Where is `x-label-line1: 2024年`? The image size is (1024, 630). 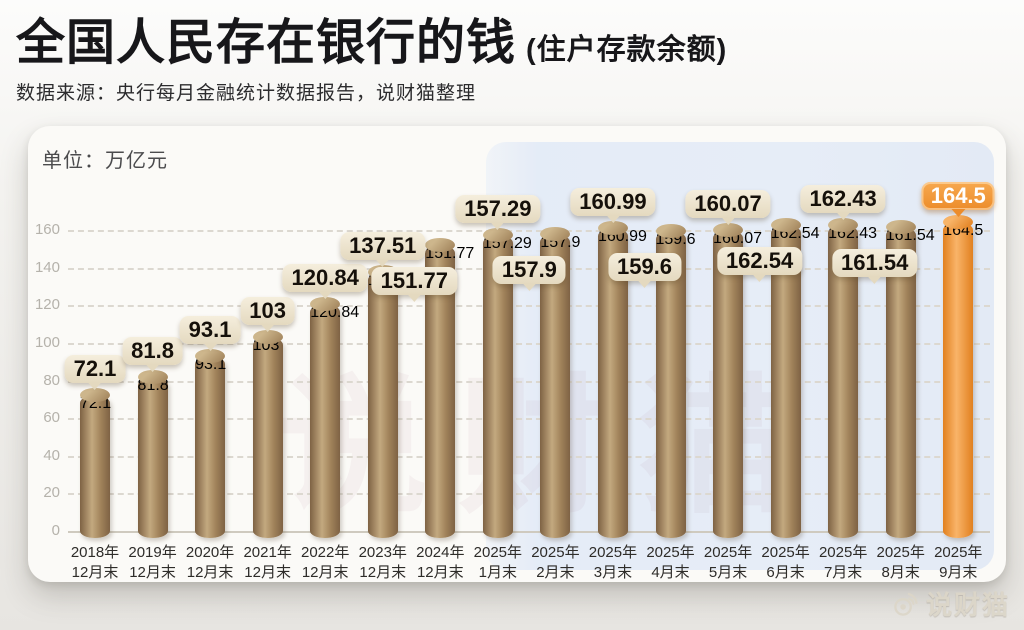 x-label-line1: 2024年 is located at coordinates (440, 552).